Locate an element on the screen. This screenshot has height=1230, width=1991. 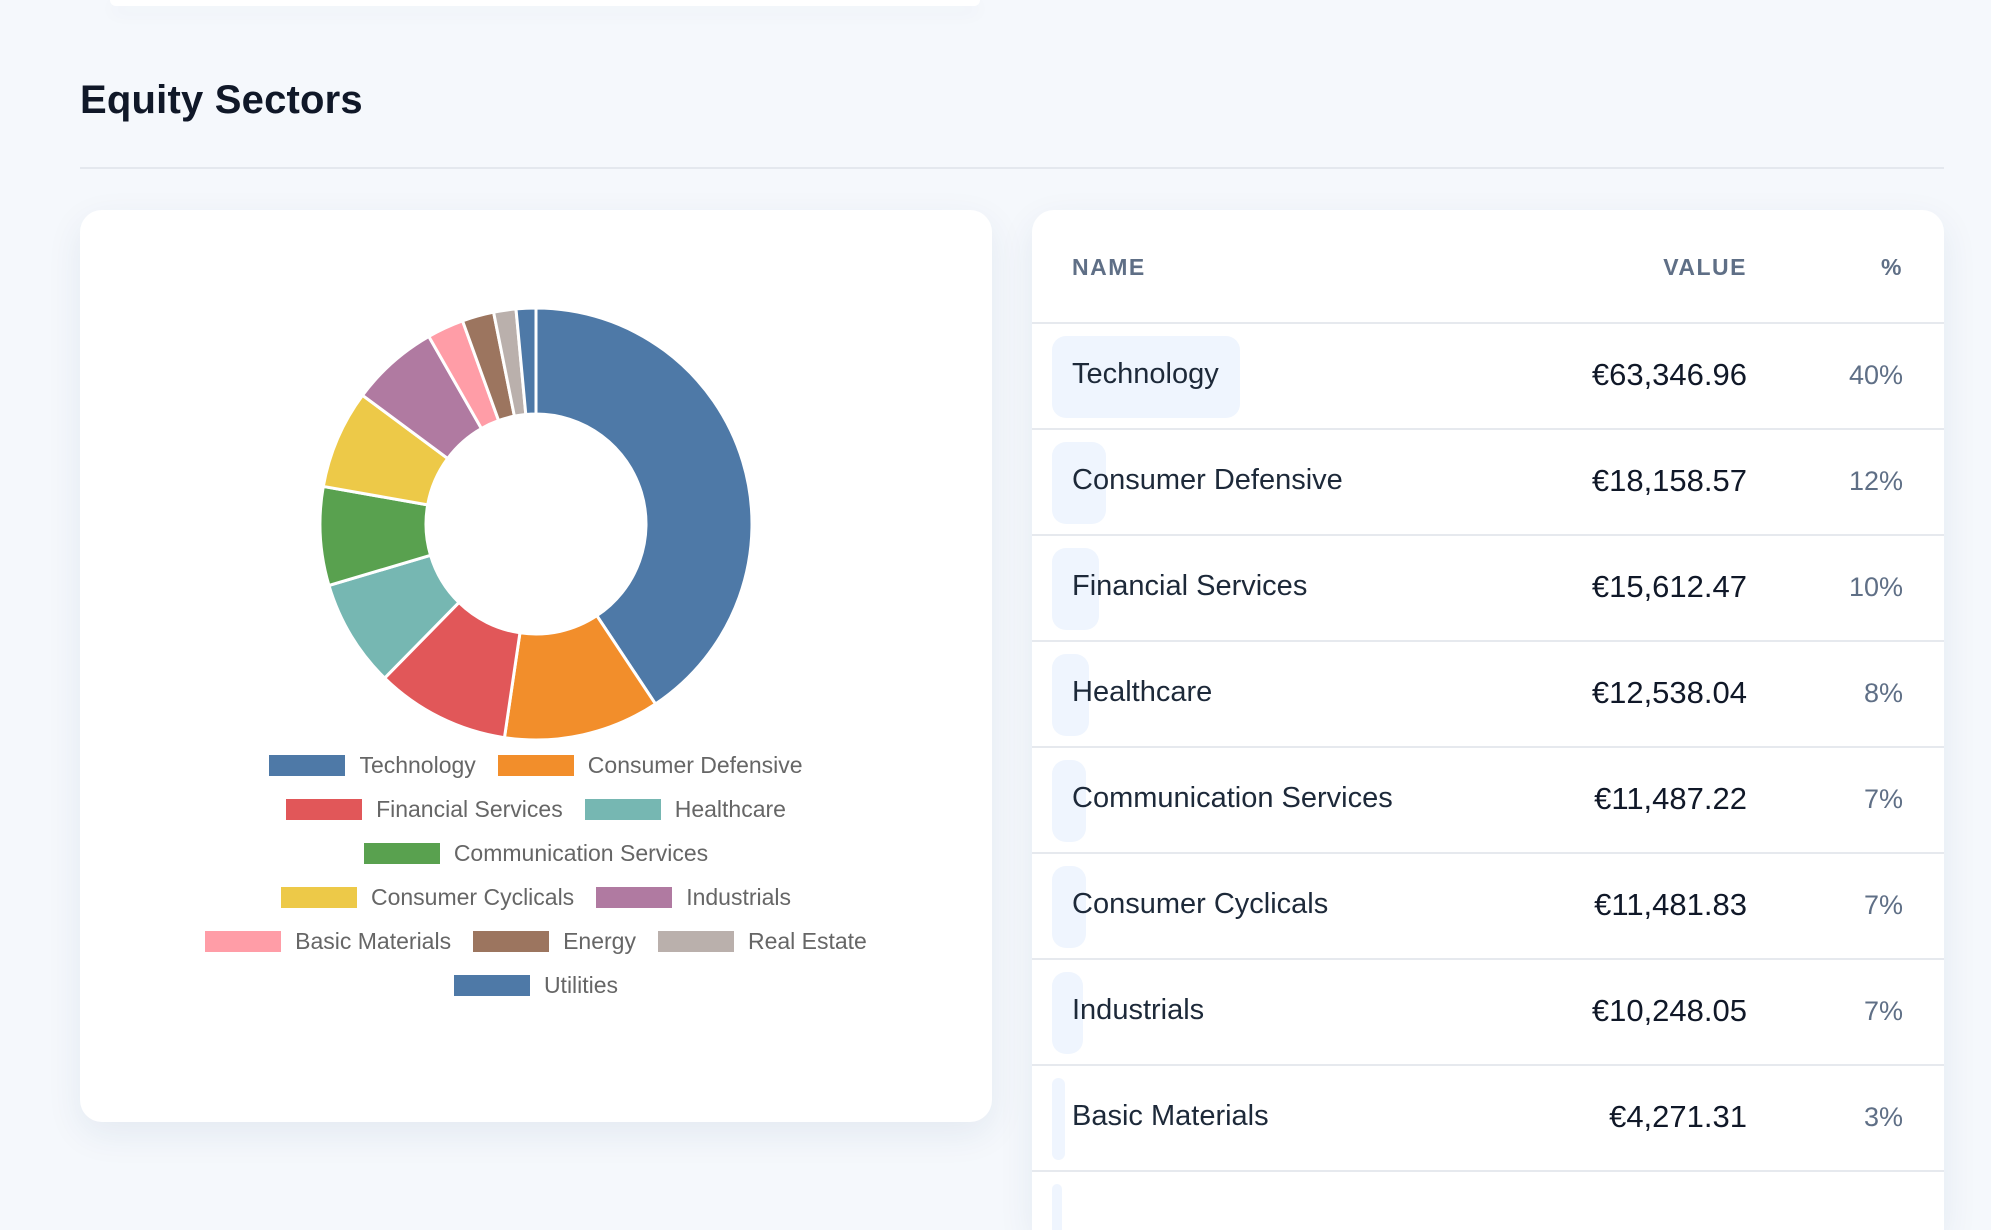
legend-label: Consumer Cyclicals is located at coordinates (472, 896).